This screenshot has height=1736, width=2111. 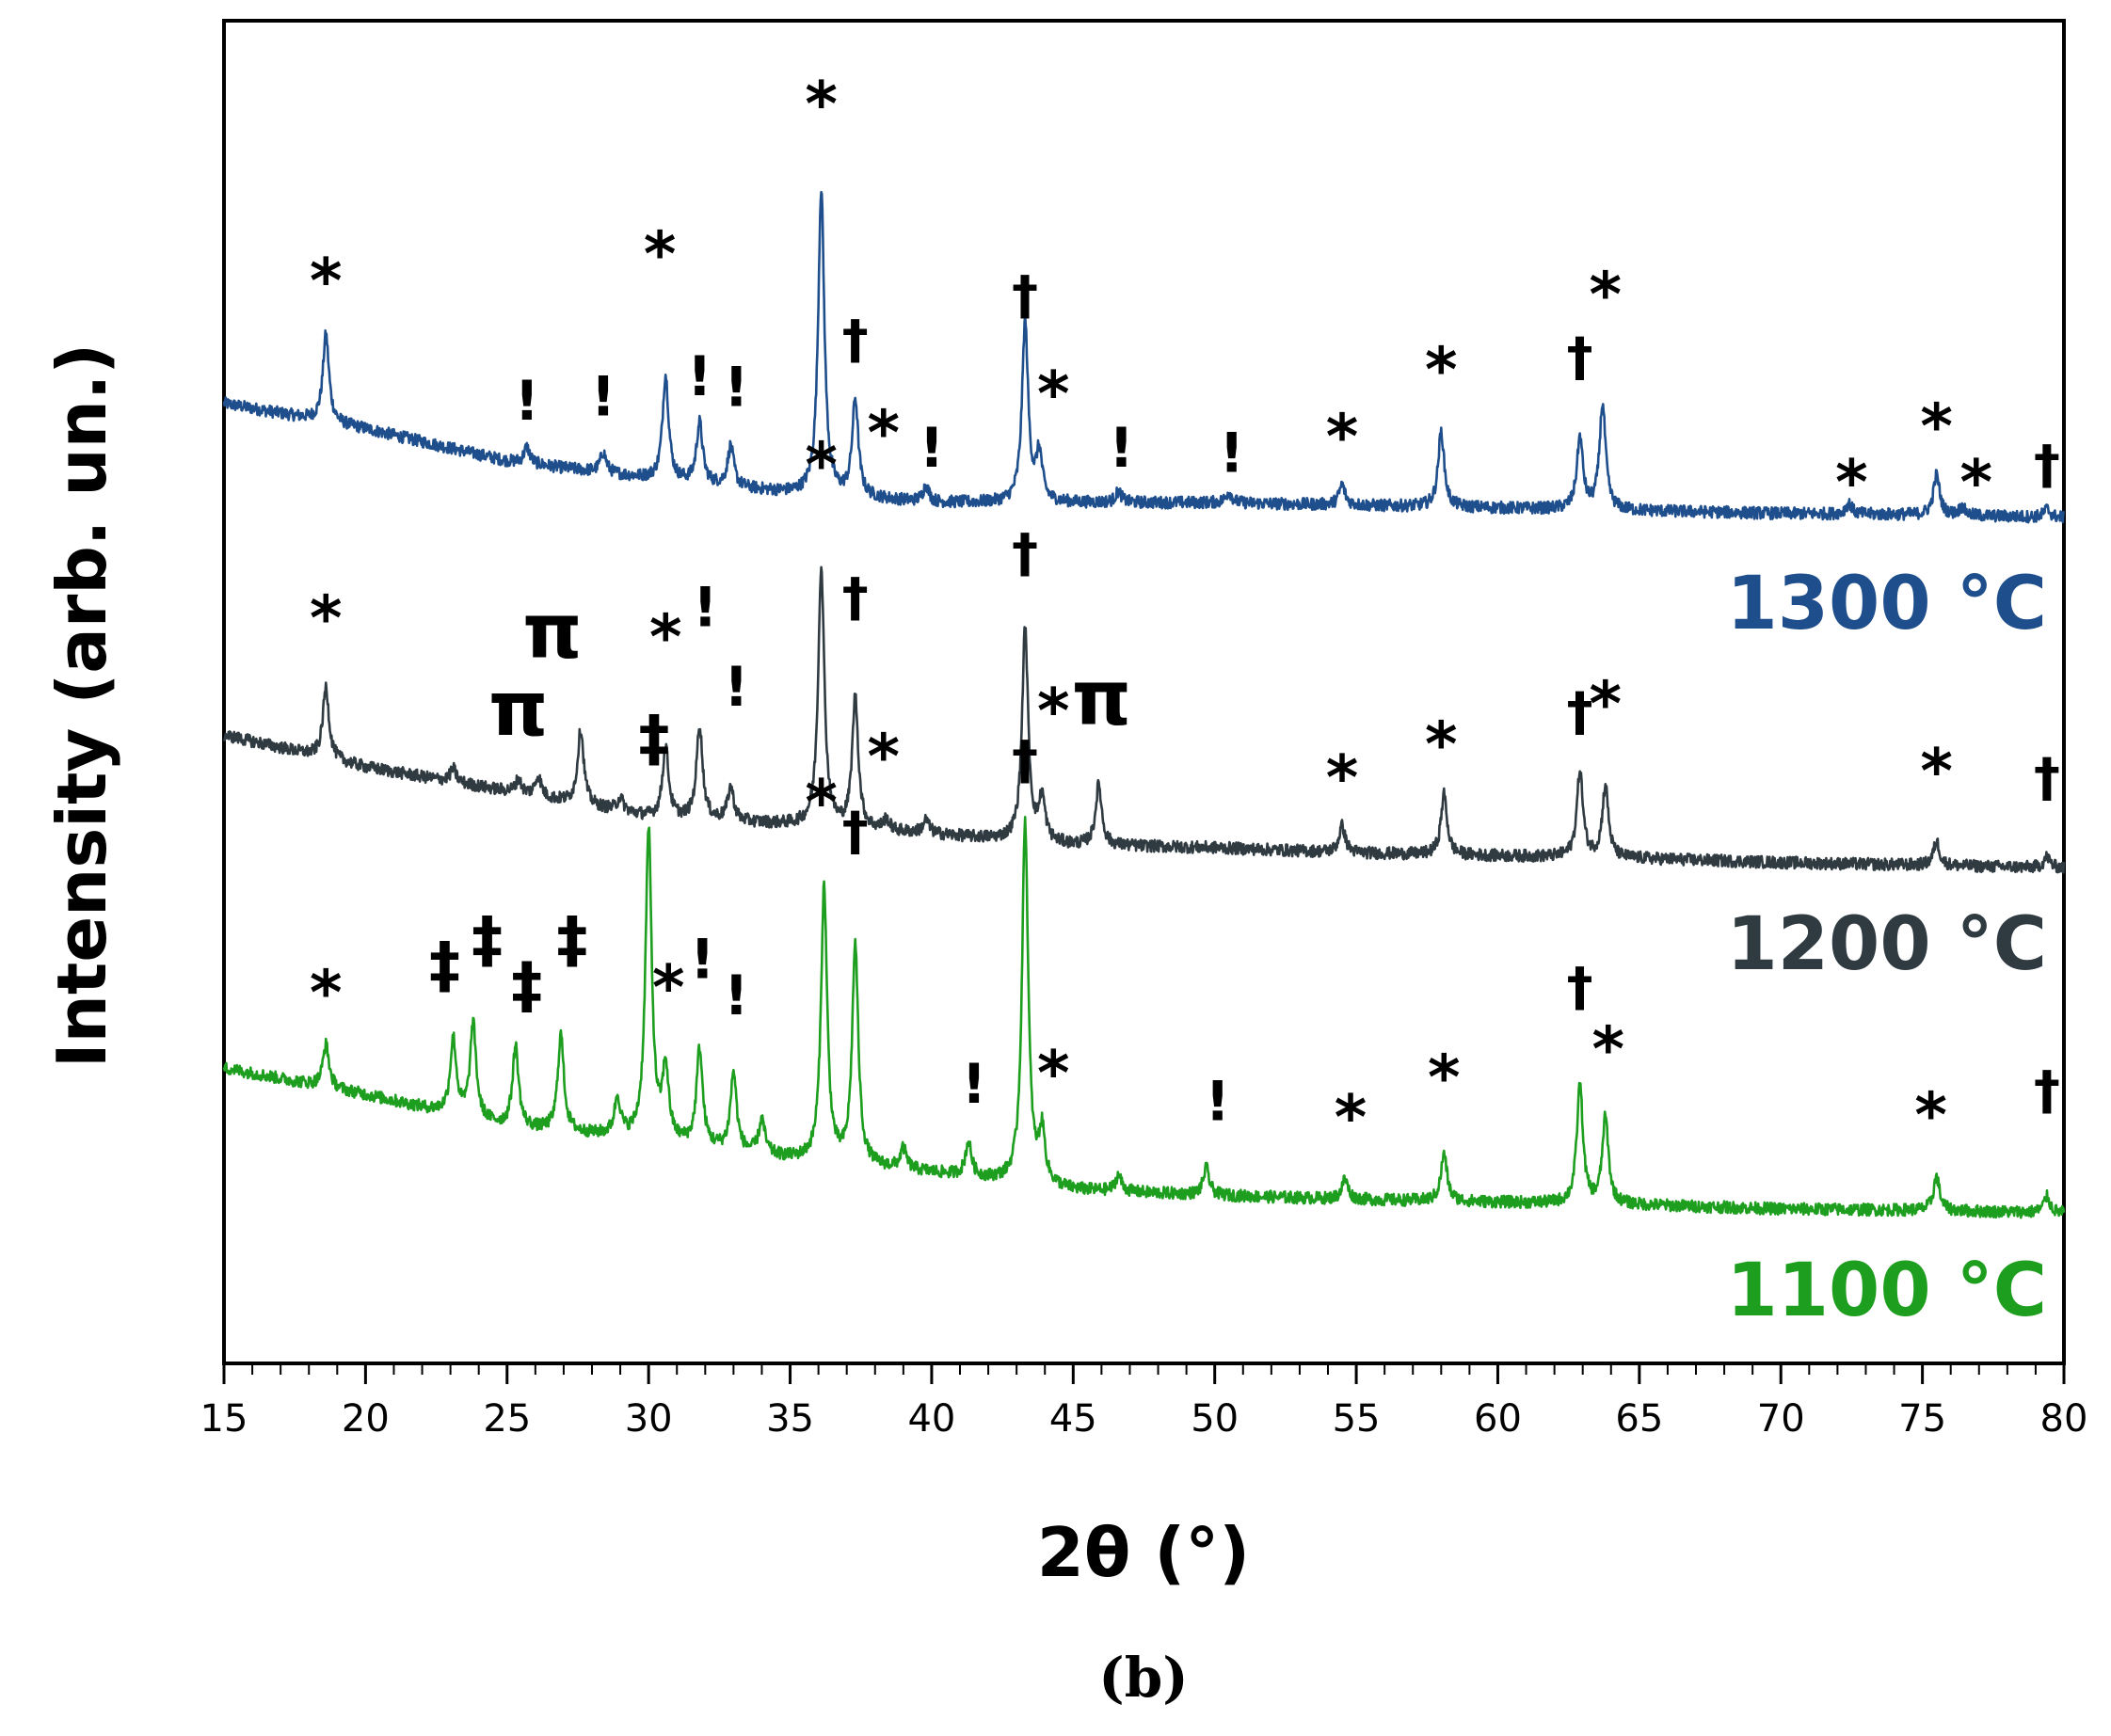 I want to click on x-tick-label: 70, so click(x=1781, y=1419).